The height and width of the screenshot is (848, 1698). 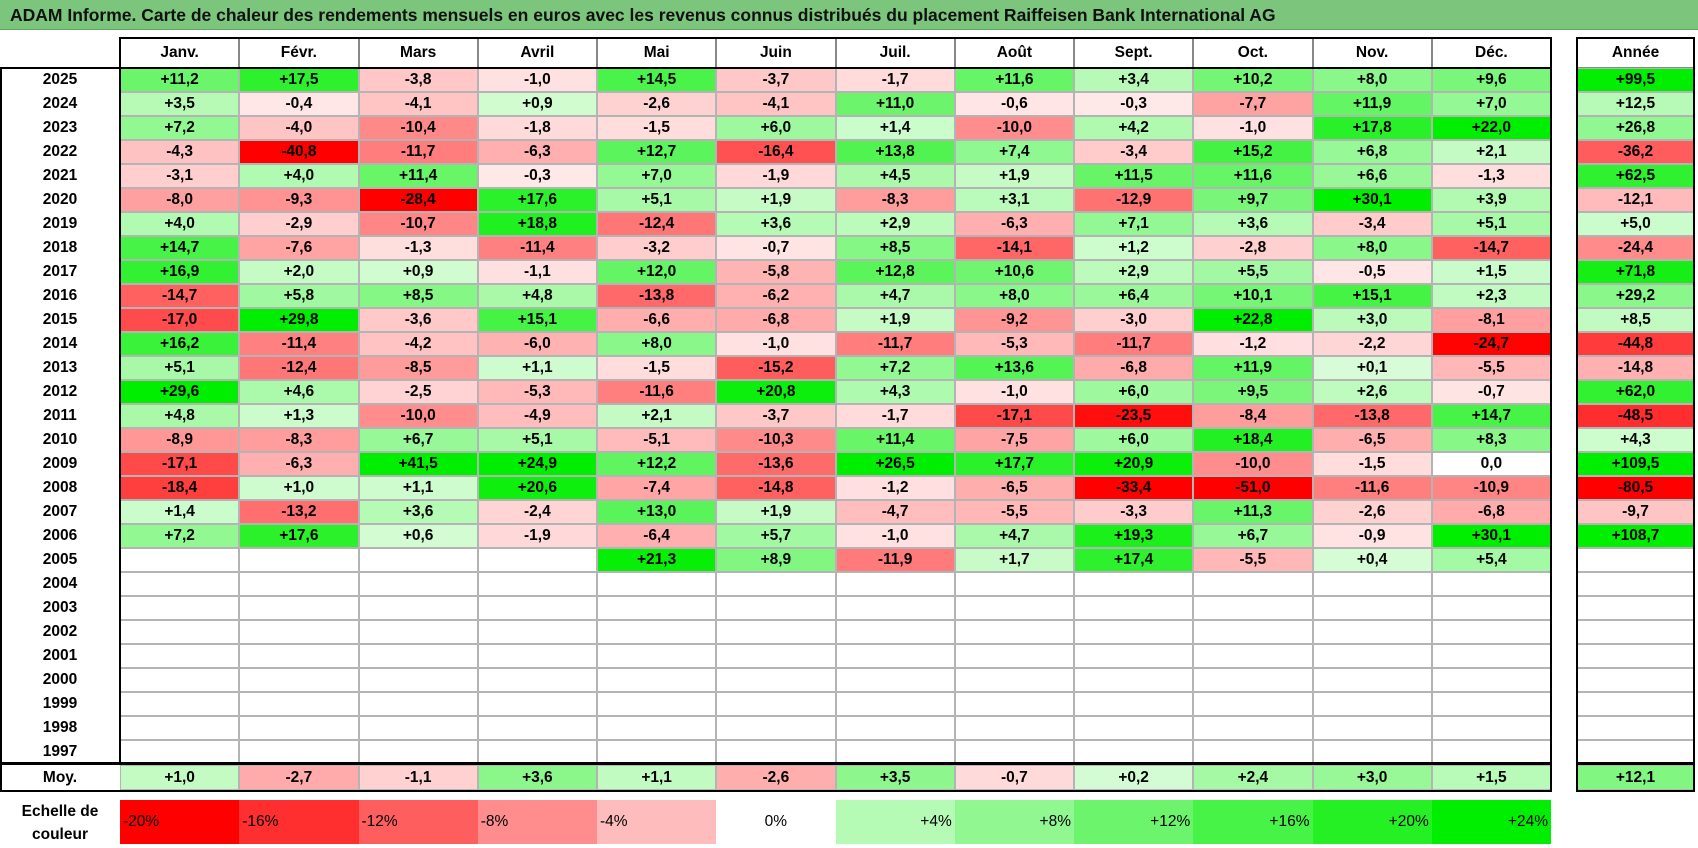 What do you see at coordinates (180, 176) in the screenshot?
I see `heatmap-cell: -3,1` at bounding box center [180, 176].